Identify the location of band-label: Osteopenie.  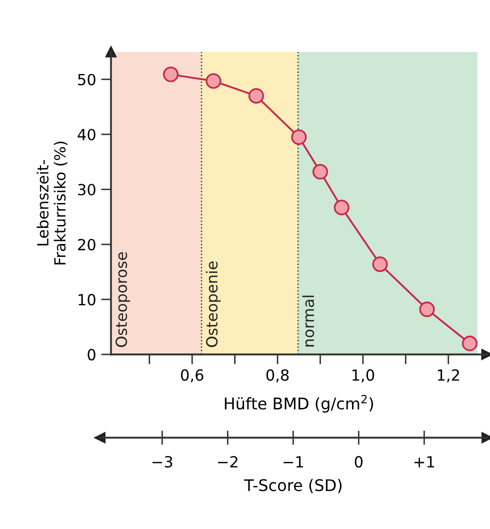
(213, 304).